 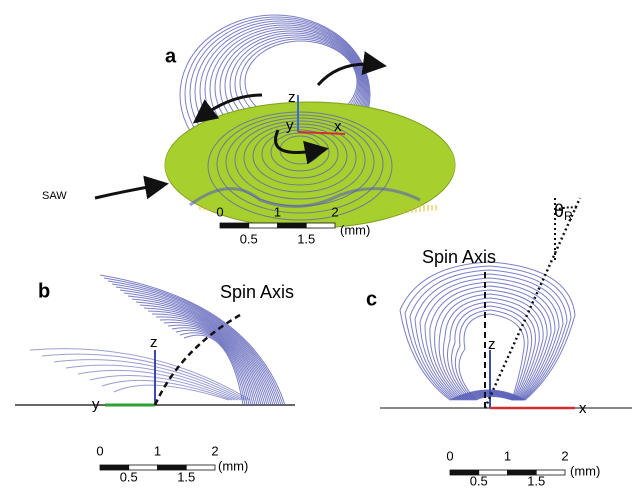 What do you see at coordinates (566, 208) in the screenshot?
I see `angle-arc` at bounding box center [566, 208].